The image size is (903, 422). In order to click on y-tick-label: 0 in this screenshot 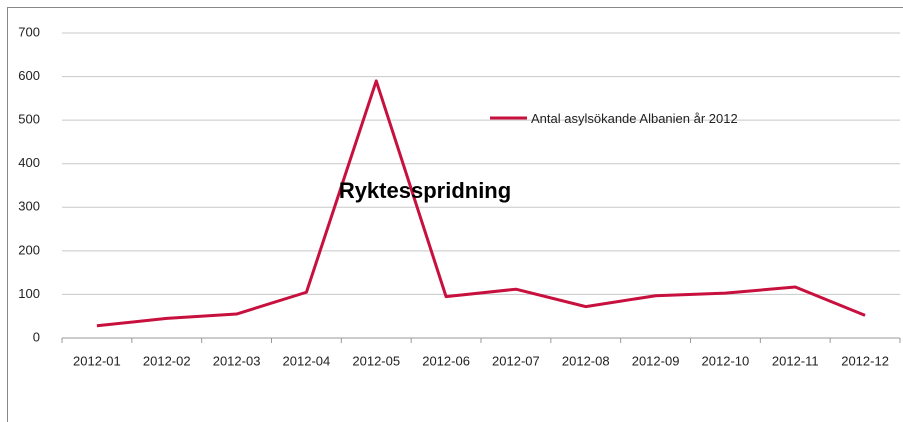, I will do `click(36, 336)`.